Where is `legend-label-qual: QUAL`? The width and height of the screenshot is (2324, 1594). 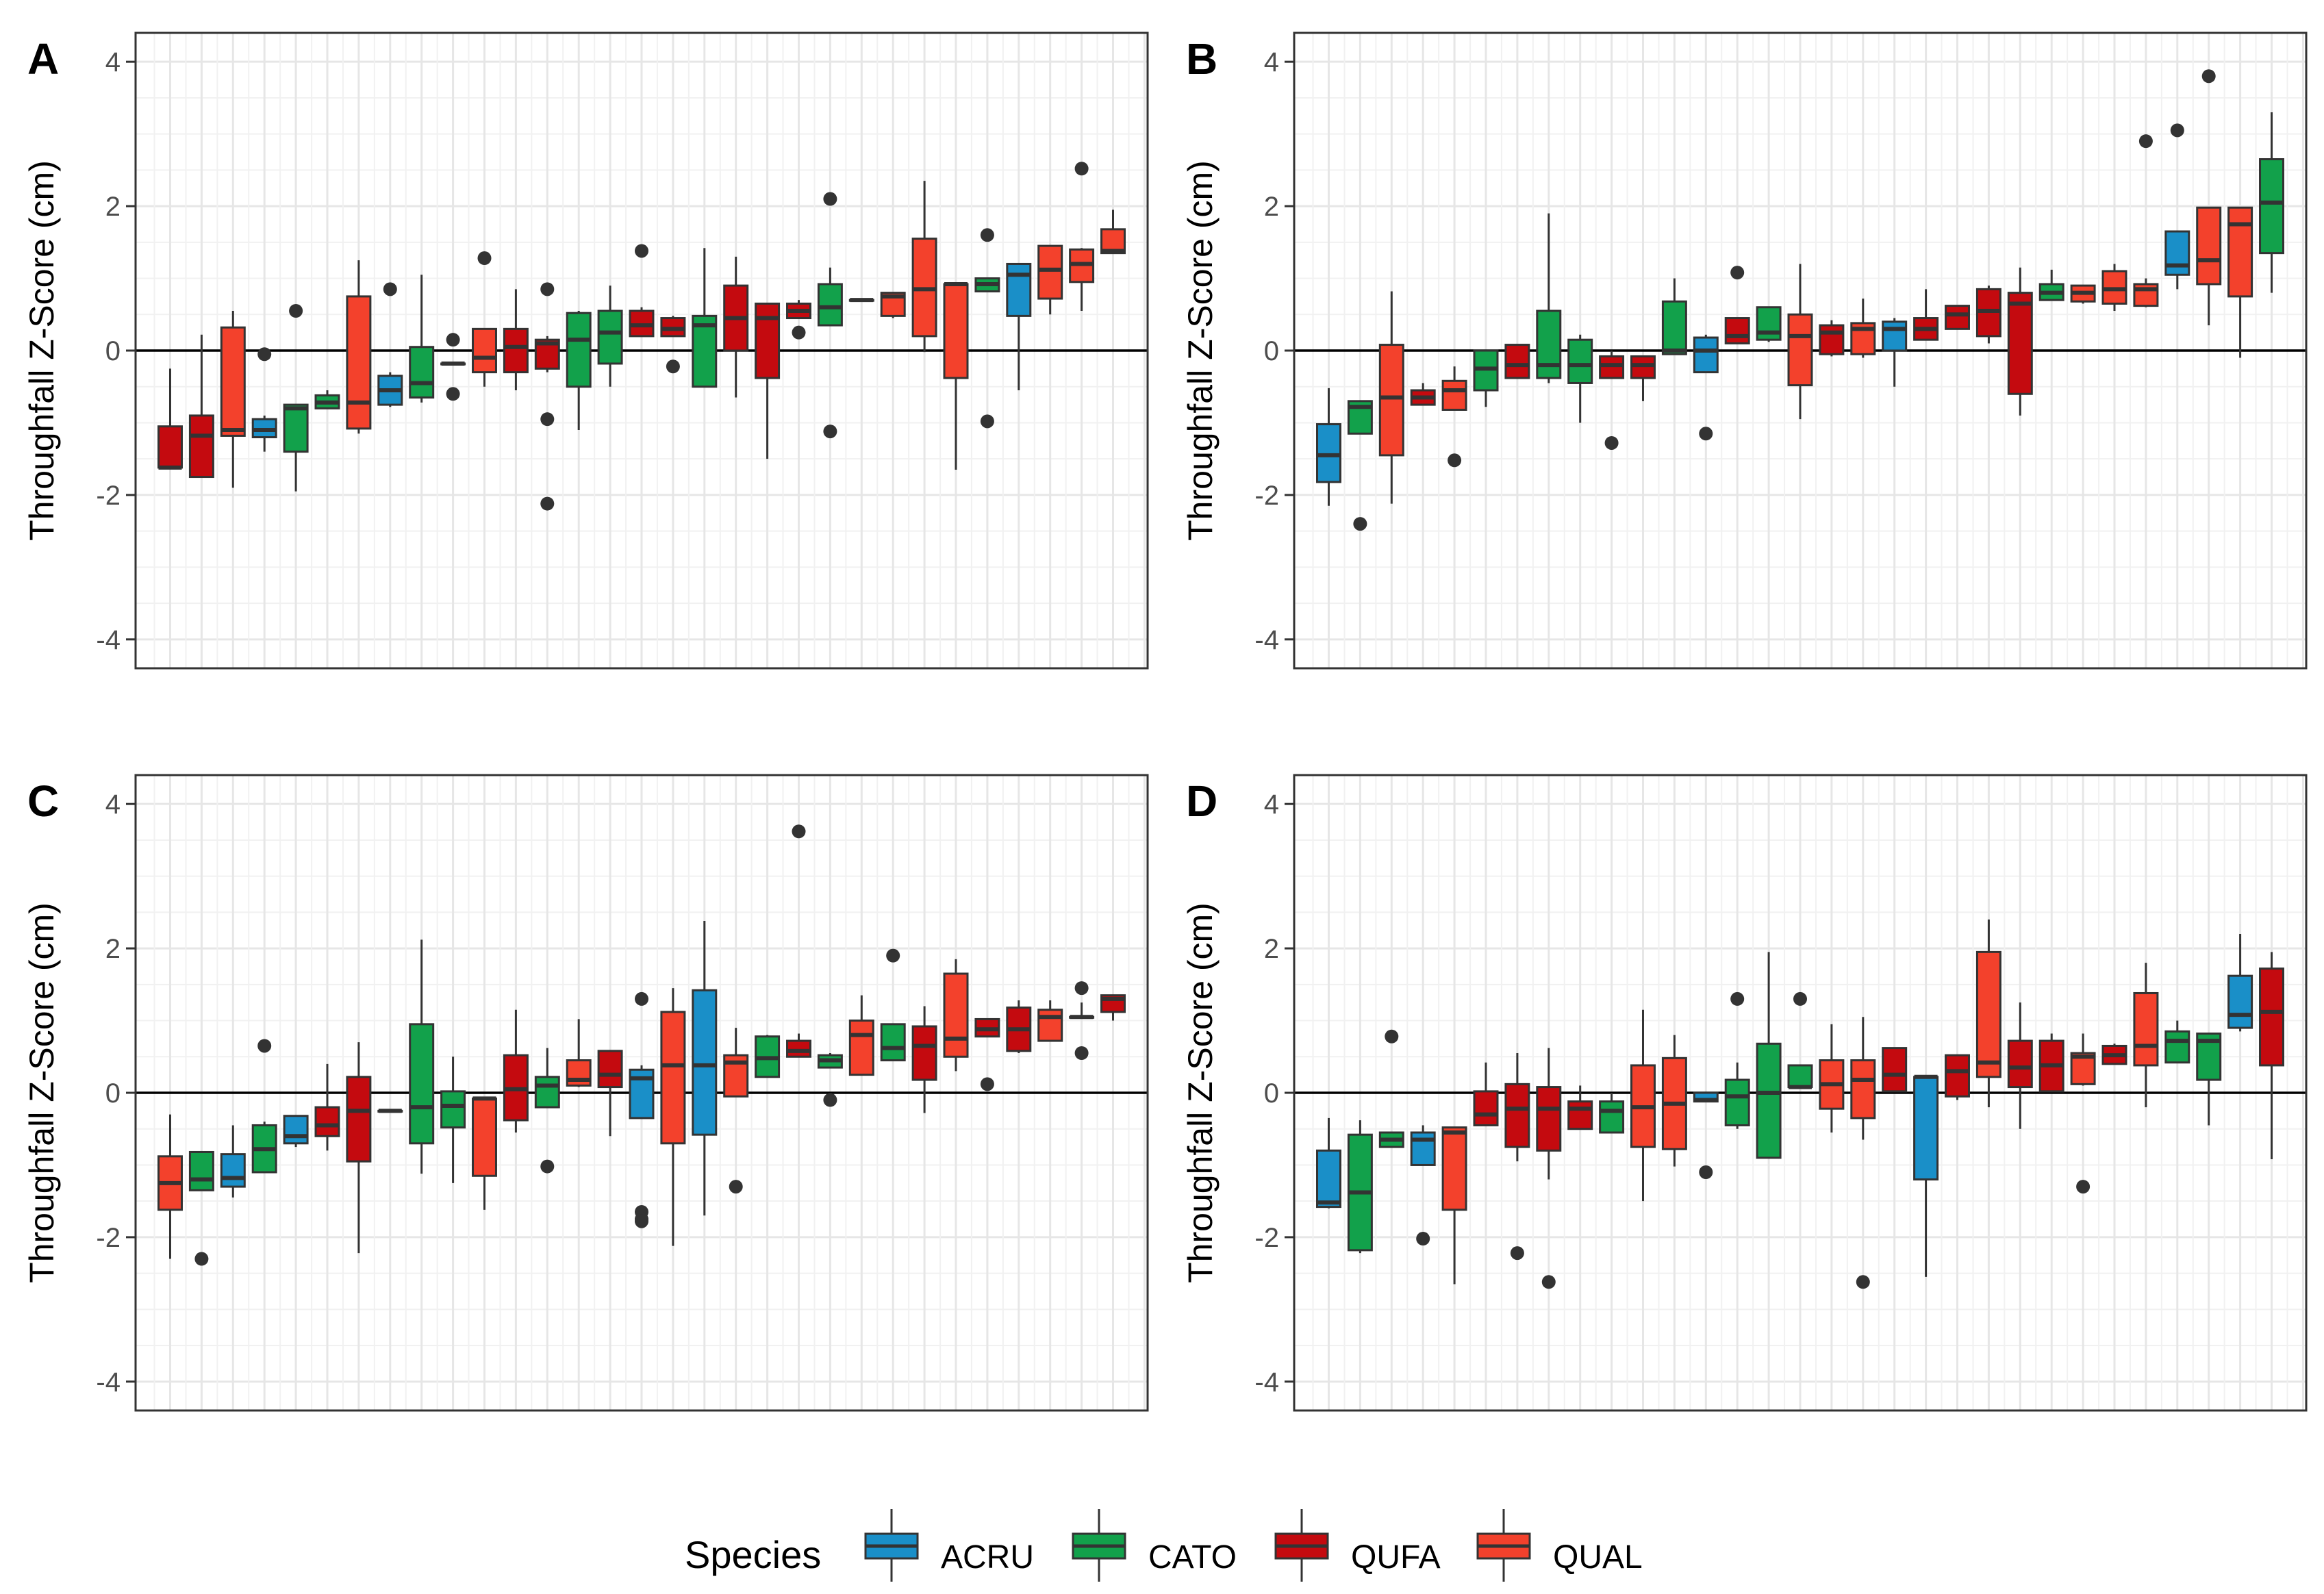
legend-label-qual: QUAL is located at coordinates (1598, 1558).